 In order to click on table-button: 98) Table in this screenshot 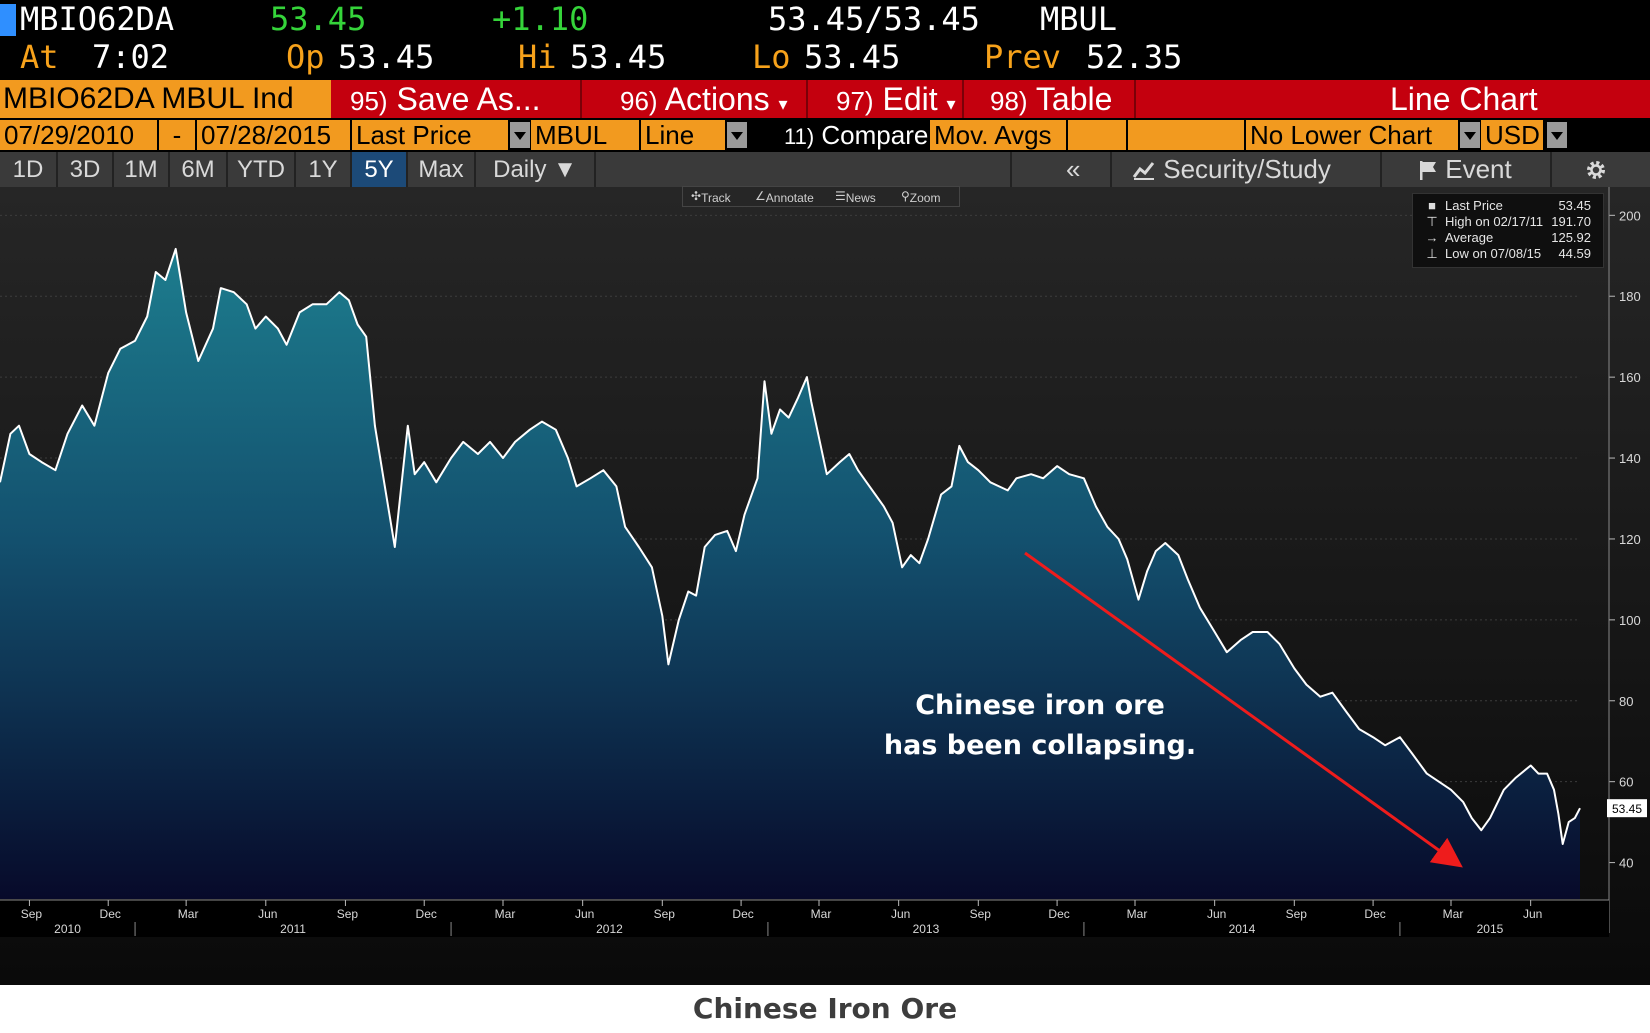, I will do `click(1051, 99)`.